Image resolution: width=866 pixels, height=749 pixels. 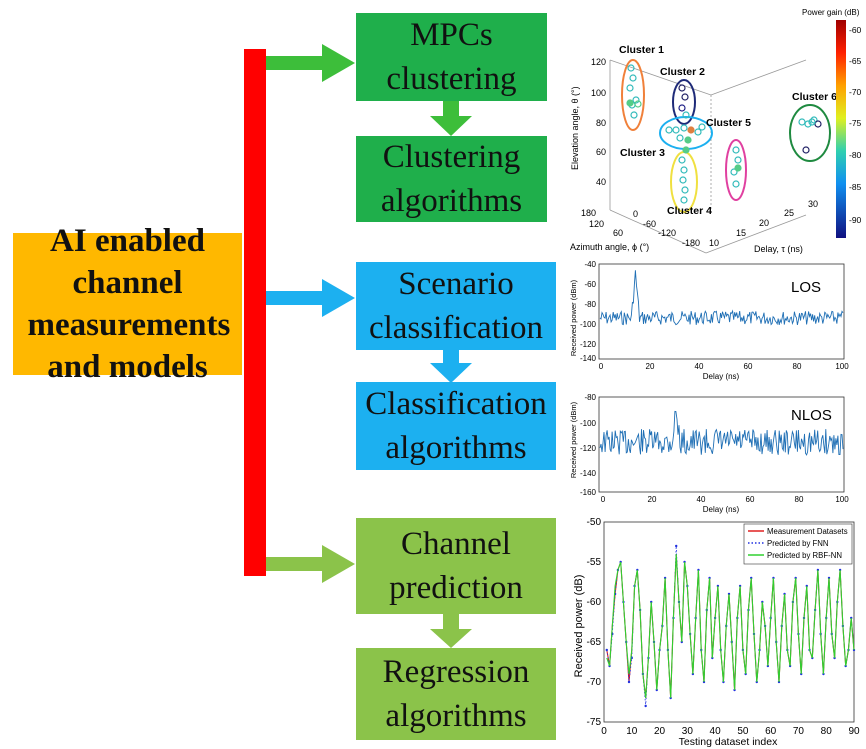 What do you see at coordinates (594, 642) in the screenshot?
I see `pred-y-tick: -65` at bounding box center [594, 642].